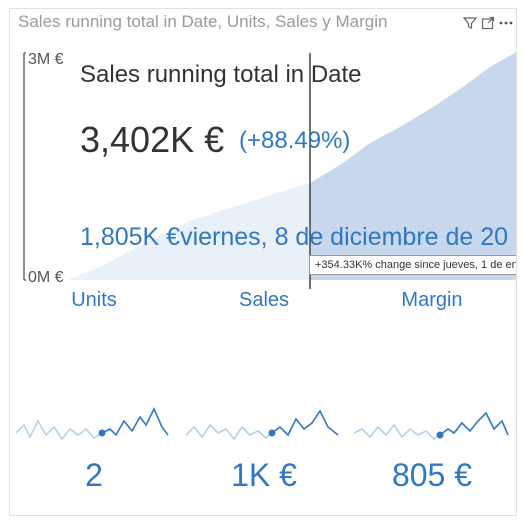 The height and width of the screenshot is (522, 524). What do you see at coordinates (130, 237) in the screenshot?
I see `hover-value: 1,805K €` at bounding box center [130, 237].